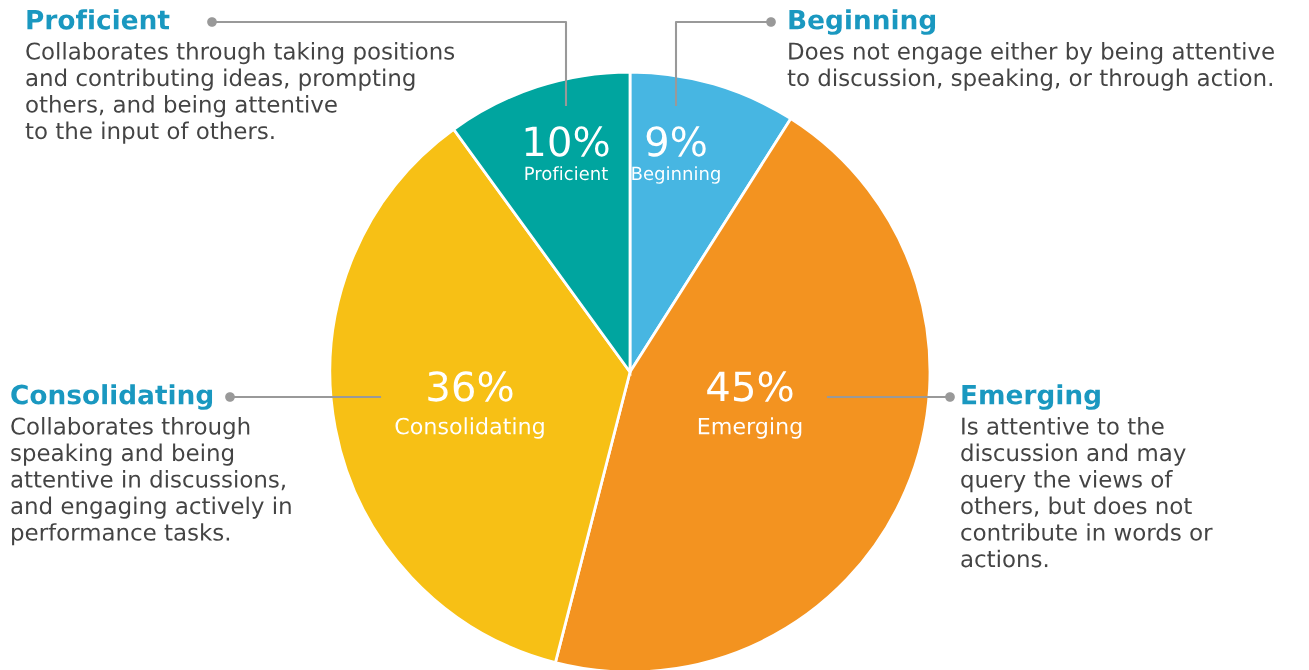 Image resolution: width=1309 pixels, height=670 pixels. Describe the element at coordinates (1030, 66) in the screenshot. I see `text: Does not engage either by being attentive to discussion, speaking, or through action.` at that location.